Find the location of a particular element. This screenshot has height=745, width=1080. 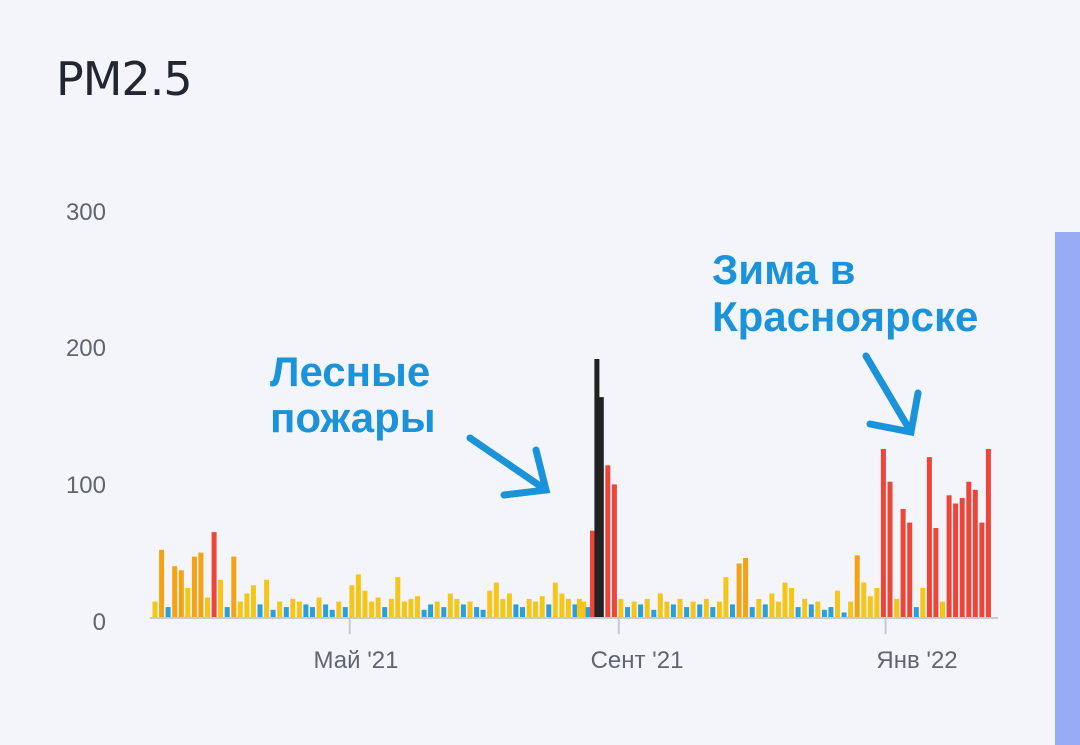

y-tick-label-200: 200 is located at coordinates (86, 348).